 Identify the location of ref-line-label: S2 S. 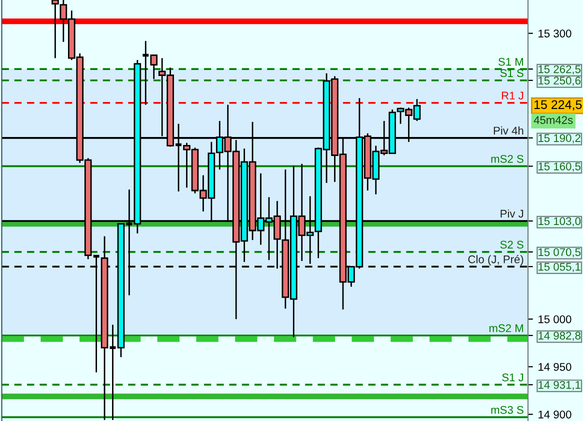
(512, 244).